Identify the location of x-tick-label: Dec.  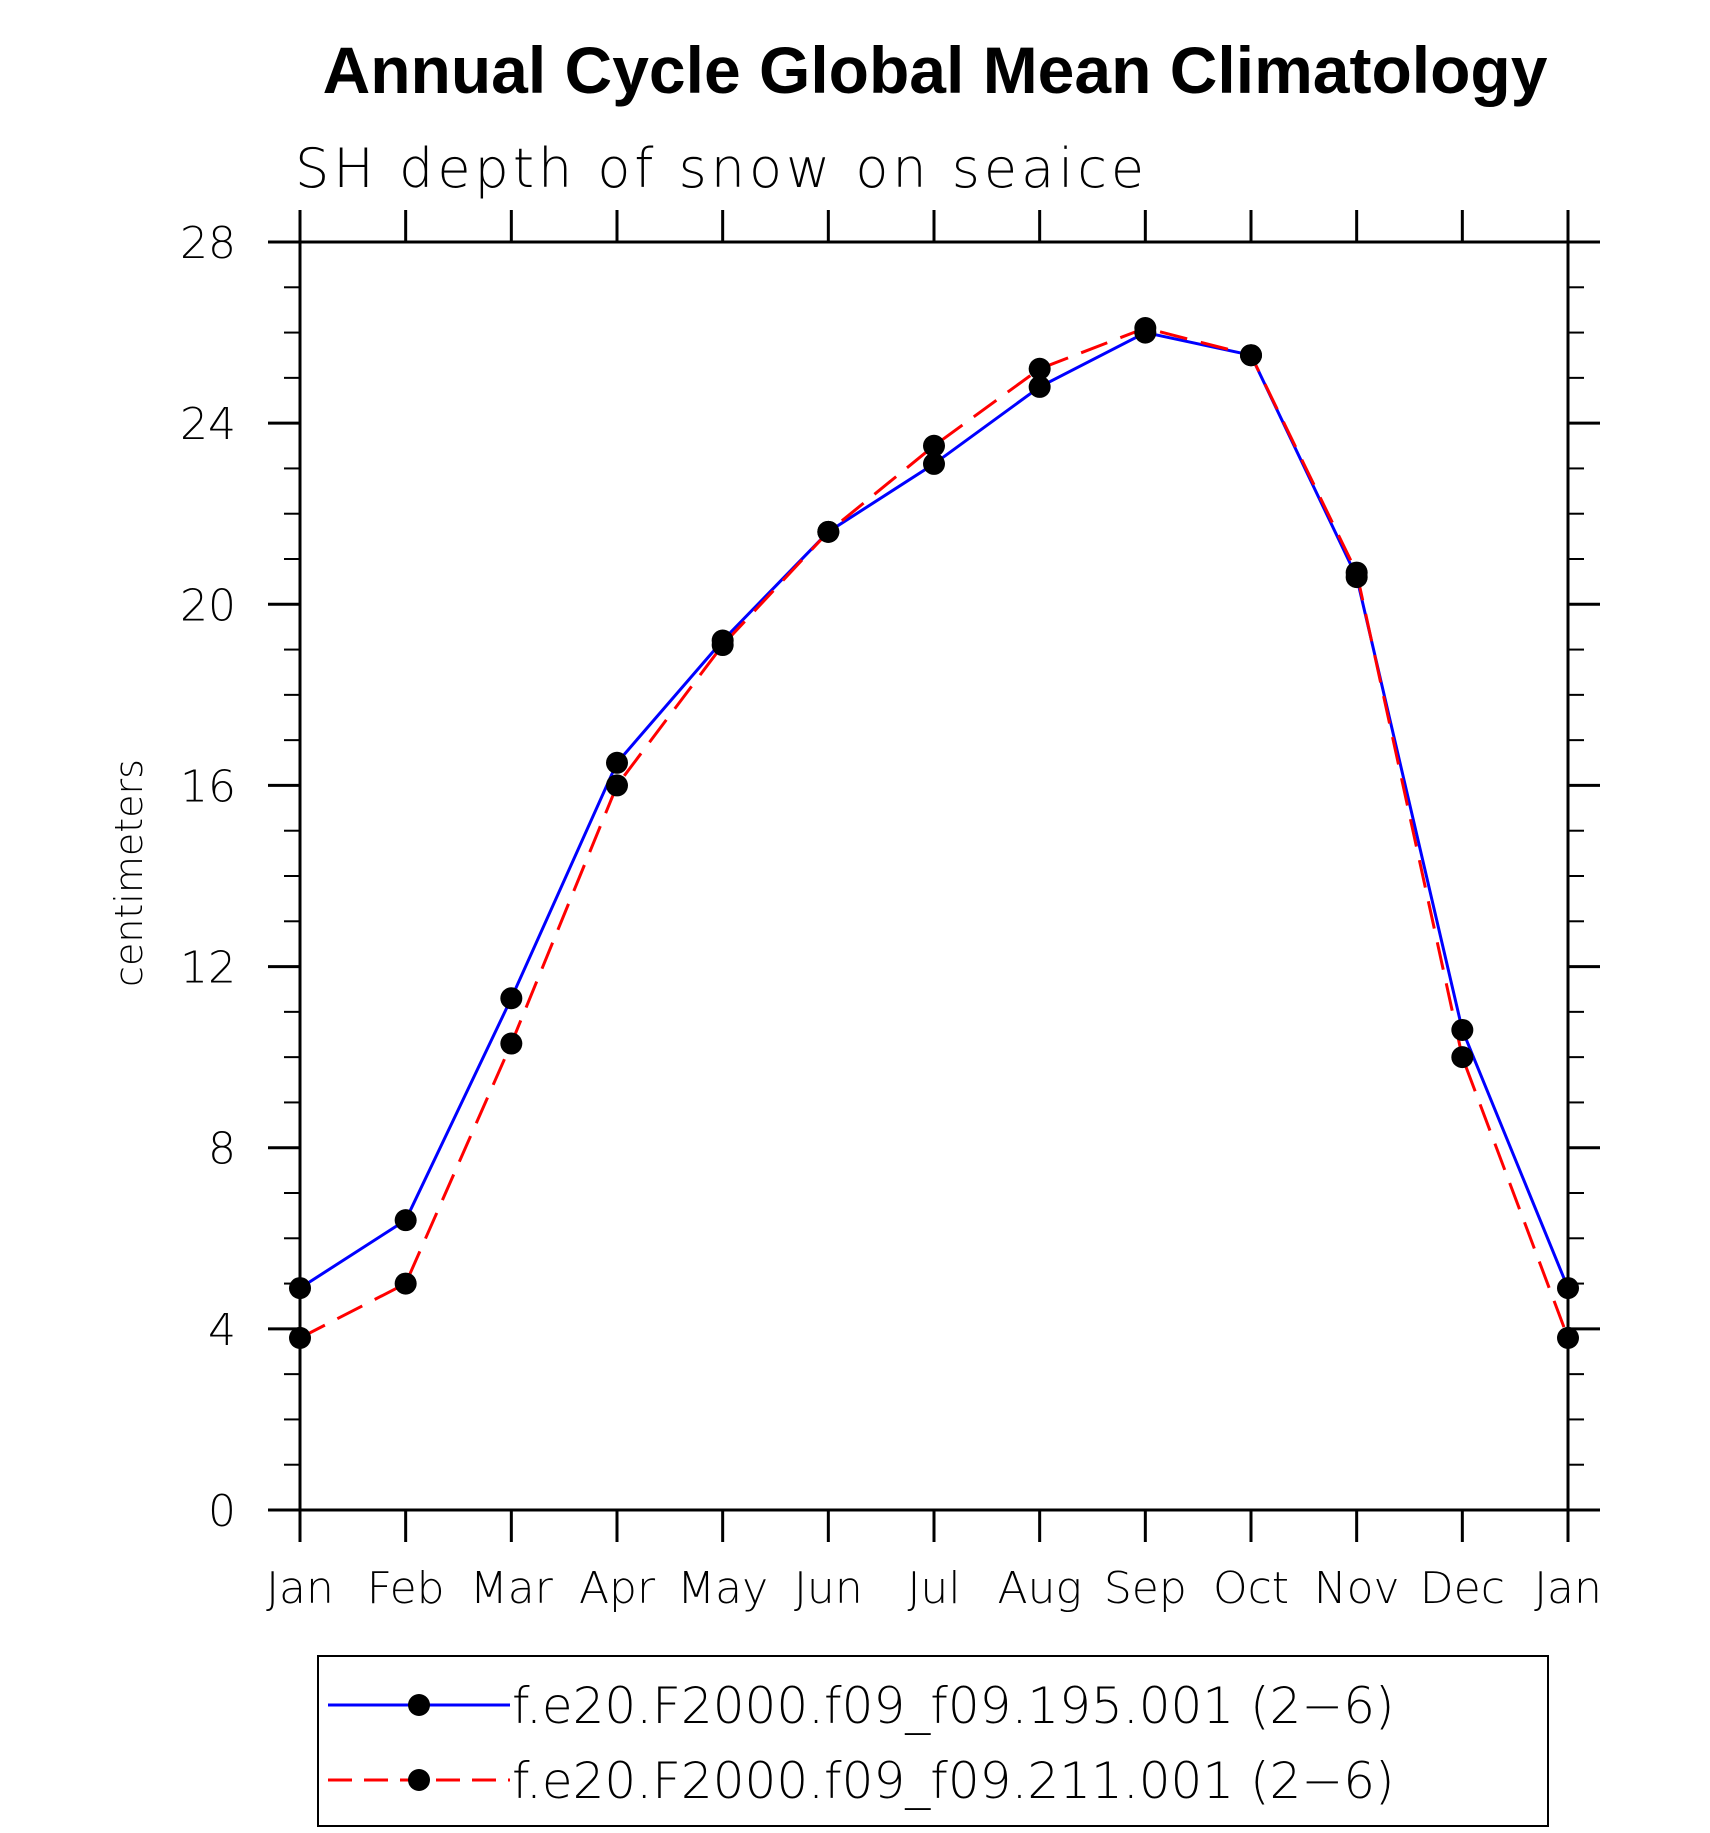
(1462, 1588).